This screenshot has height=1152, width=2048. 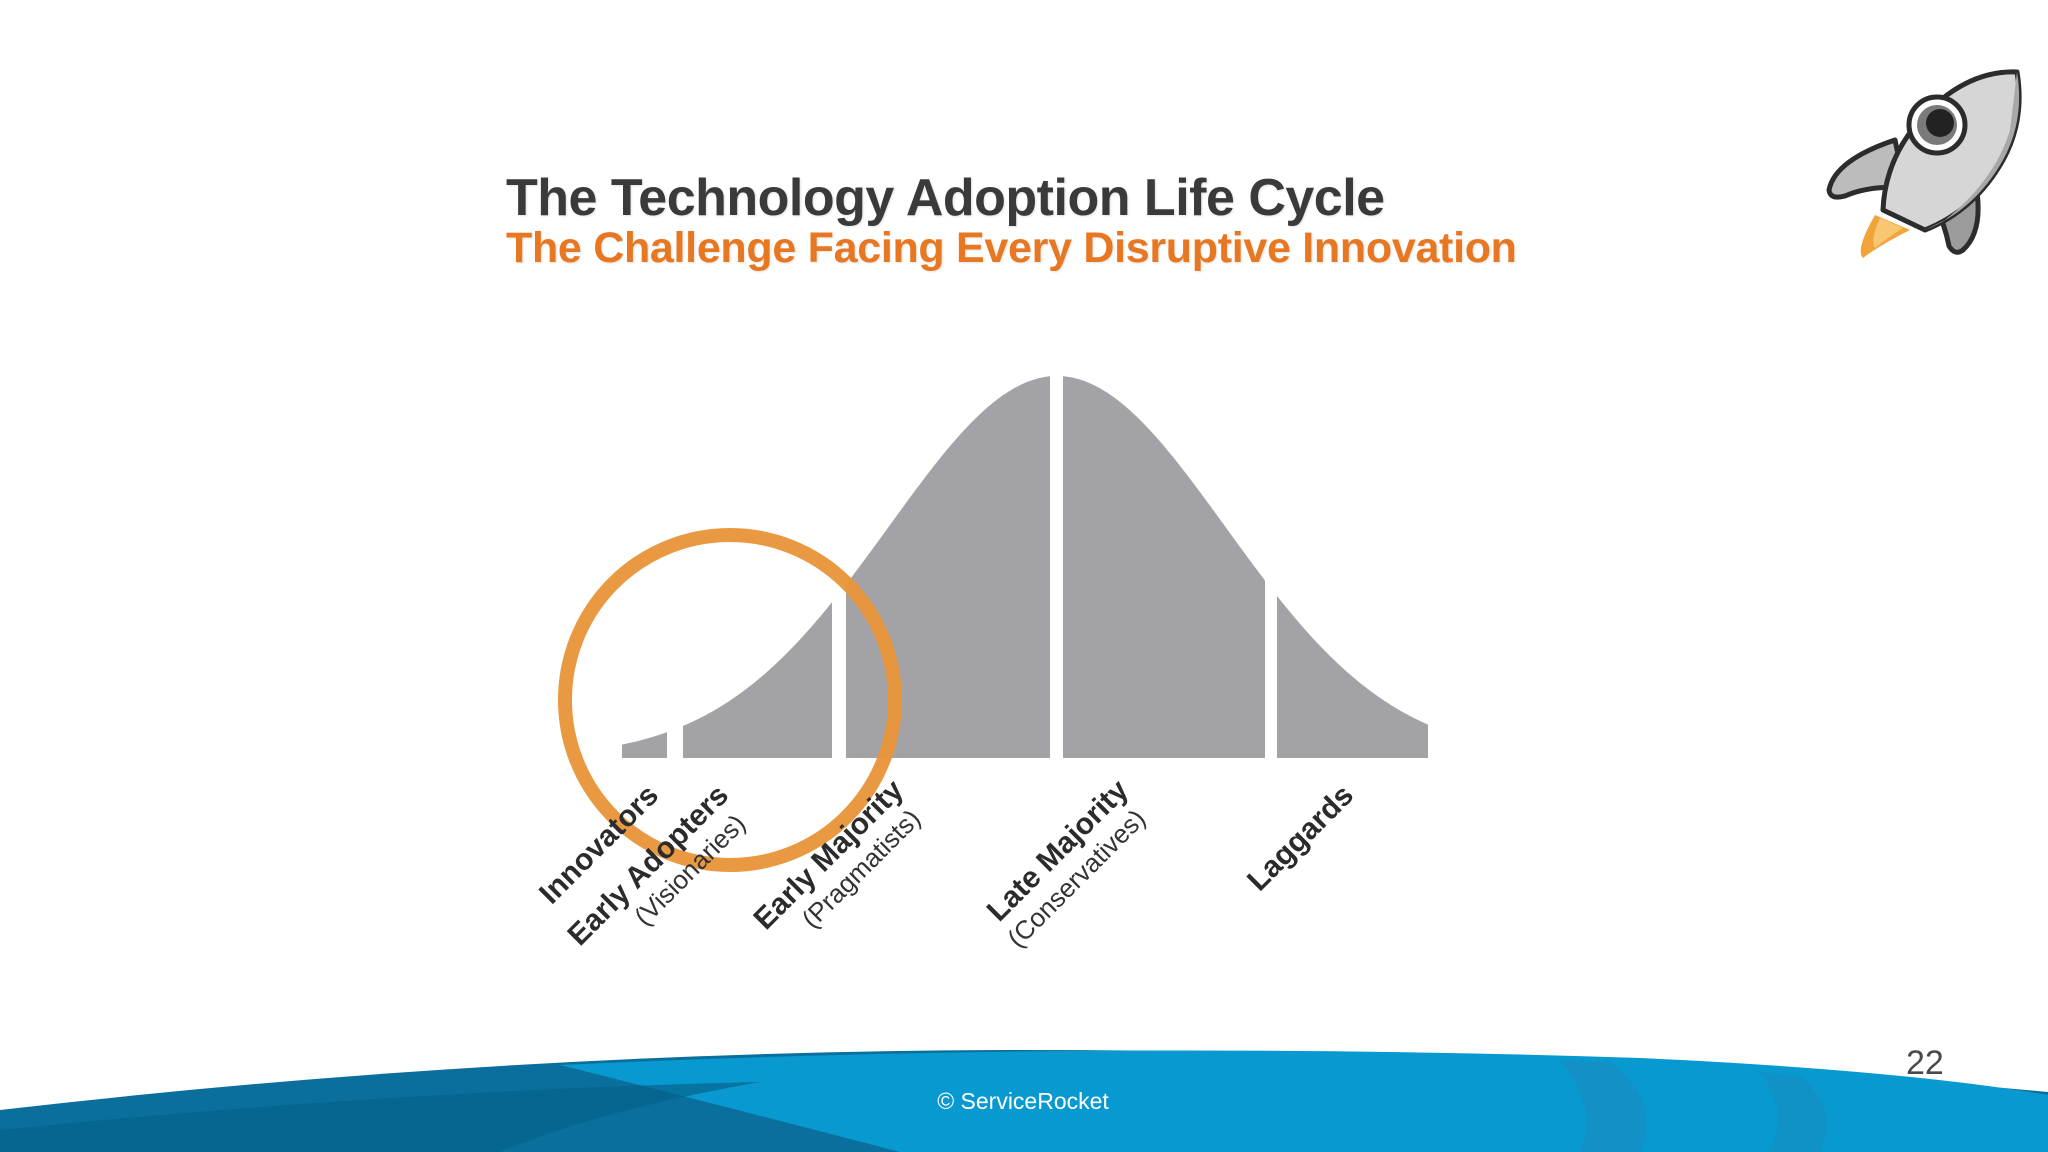 What do you see at coordinates (1023, 1101) in the screenshot?
I see `footer-copyright: © ServiceRocket` at bounding box center [1023, 1101].